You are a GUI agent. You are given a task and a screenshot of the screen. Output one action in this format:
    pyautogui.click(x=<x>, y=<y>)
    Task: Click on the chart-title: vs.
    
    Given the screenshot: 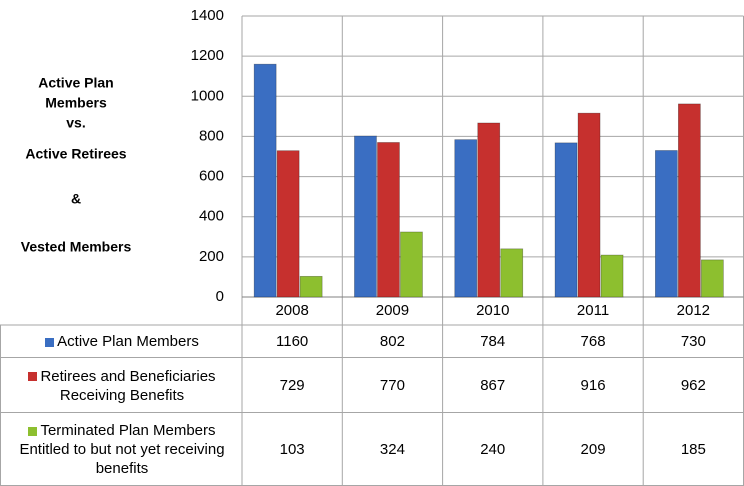 What is the action you would take?
    pyautogui.click(x=75, y=123)
    